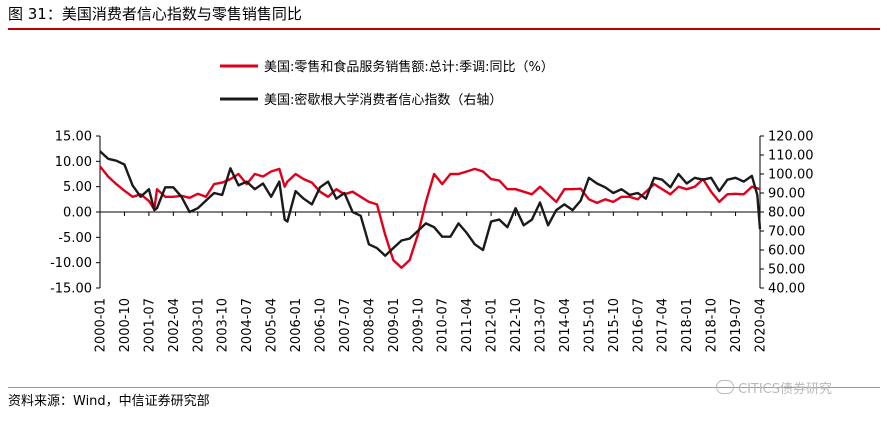  I want to click on x-tick-label: 2005-04, so click(272, 325).